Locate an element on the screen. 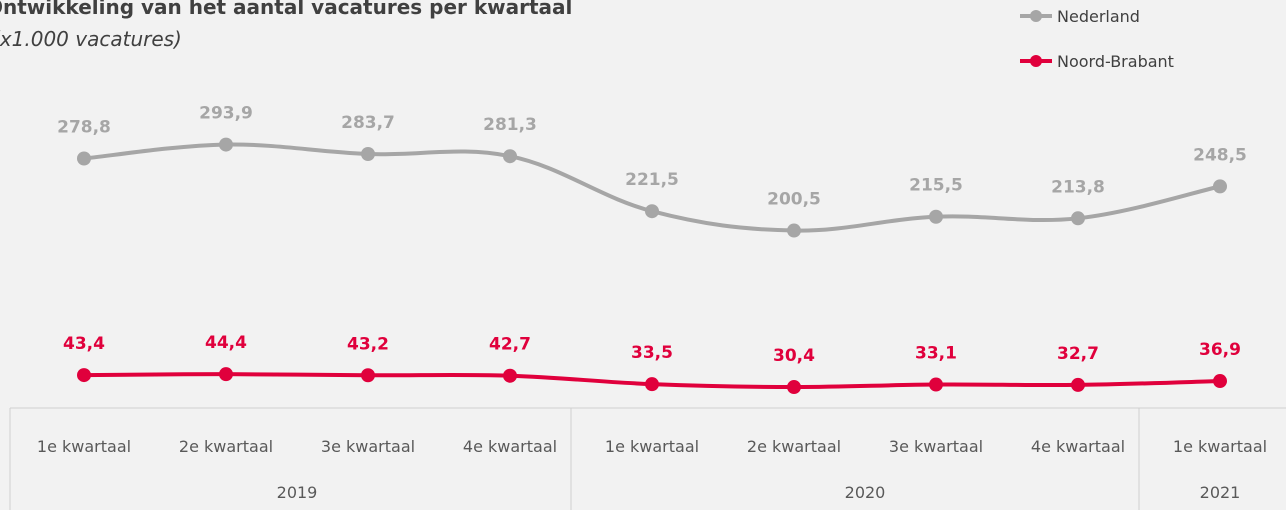 The image size is (1286, 510). data-label: 32,7 is located at coordinates (1078, 354).